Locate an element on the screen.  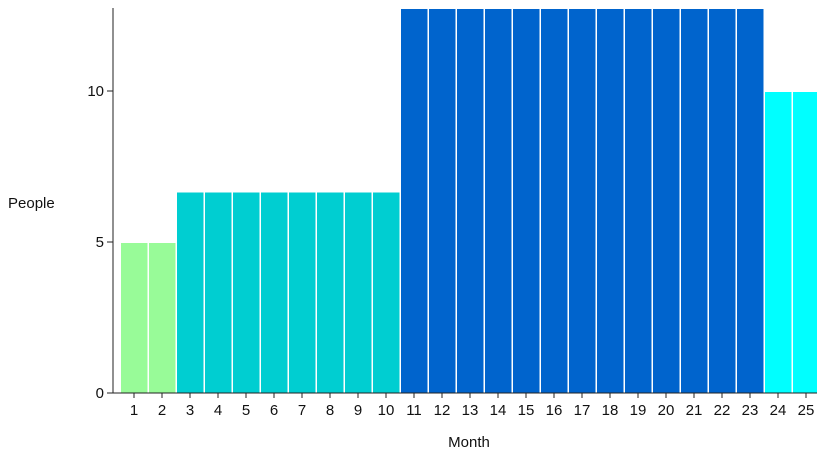
x-tick-label: 13 is located at coordinates (470, 410).